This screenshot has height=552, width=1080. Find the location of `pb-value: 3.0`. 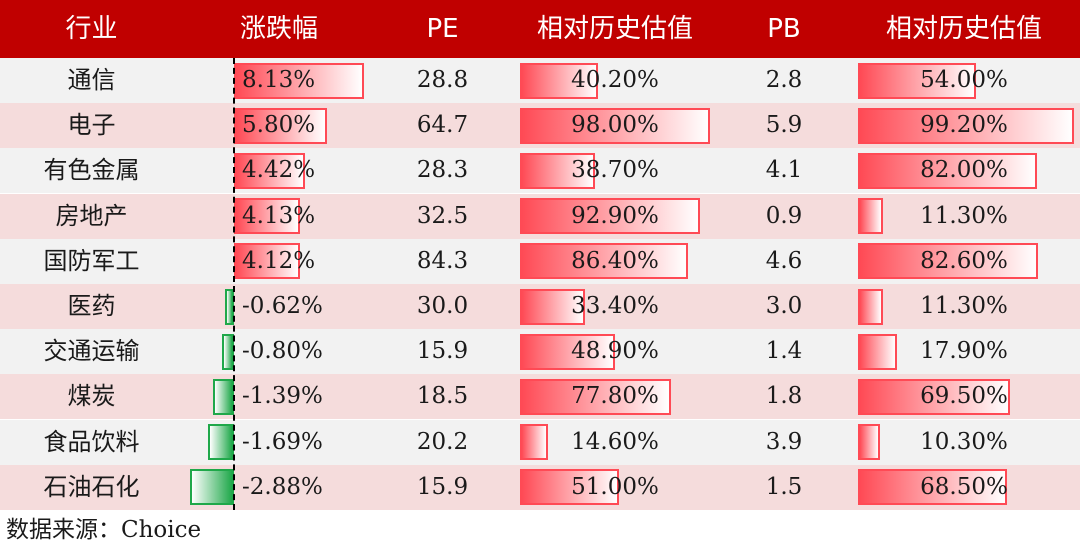

pb-value: 3.0 is located at coordinates (784, 306).